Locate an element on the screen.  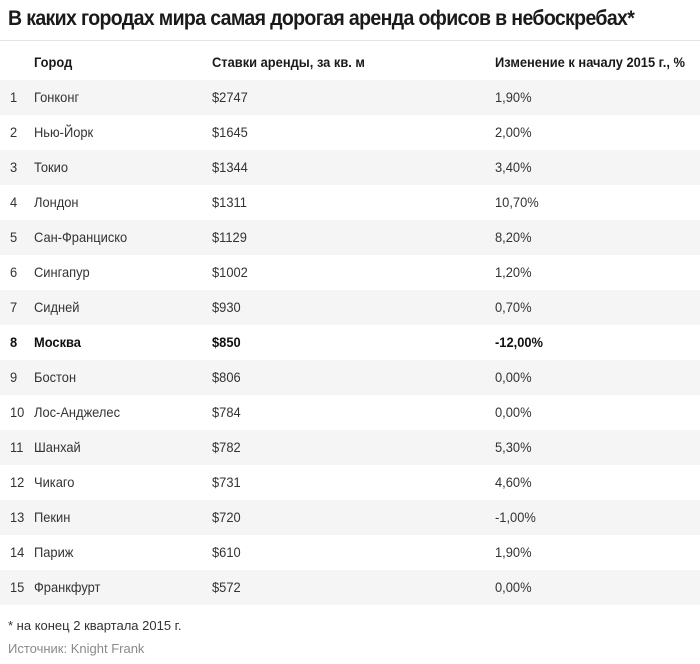
table-row: 11 Шанхай $782 5,30% is located at coordinates (350, 447).